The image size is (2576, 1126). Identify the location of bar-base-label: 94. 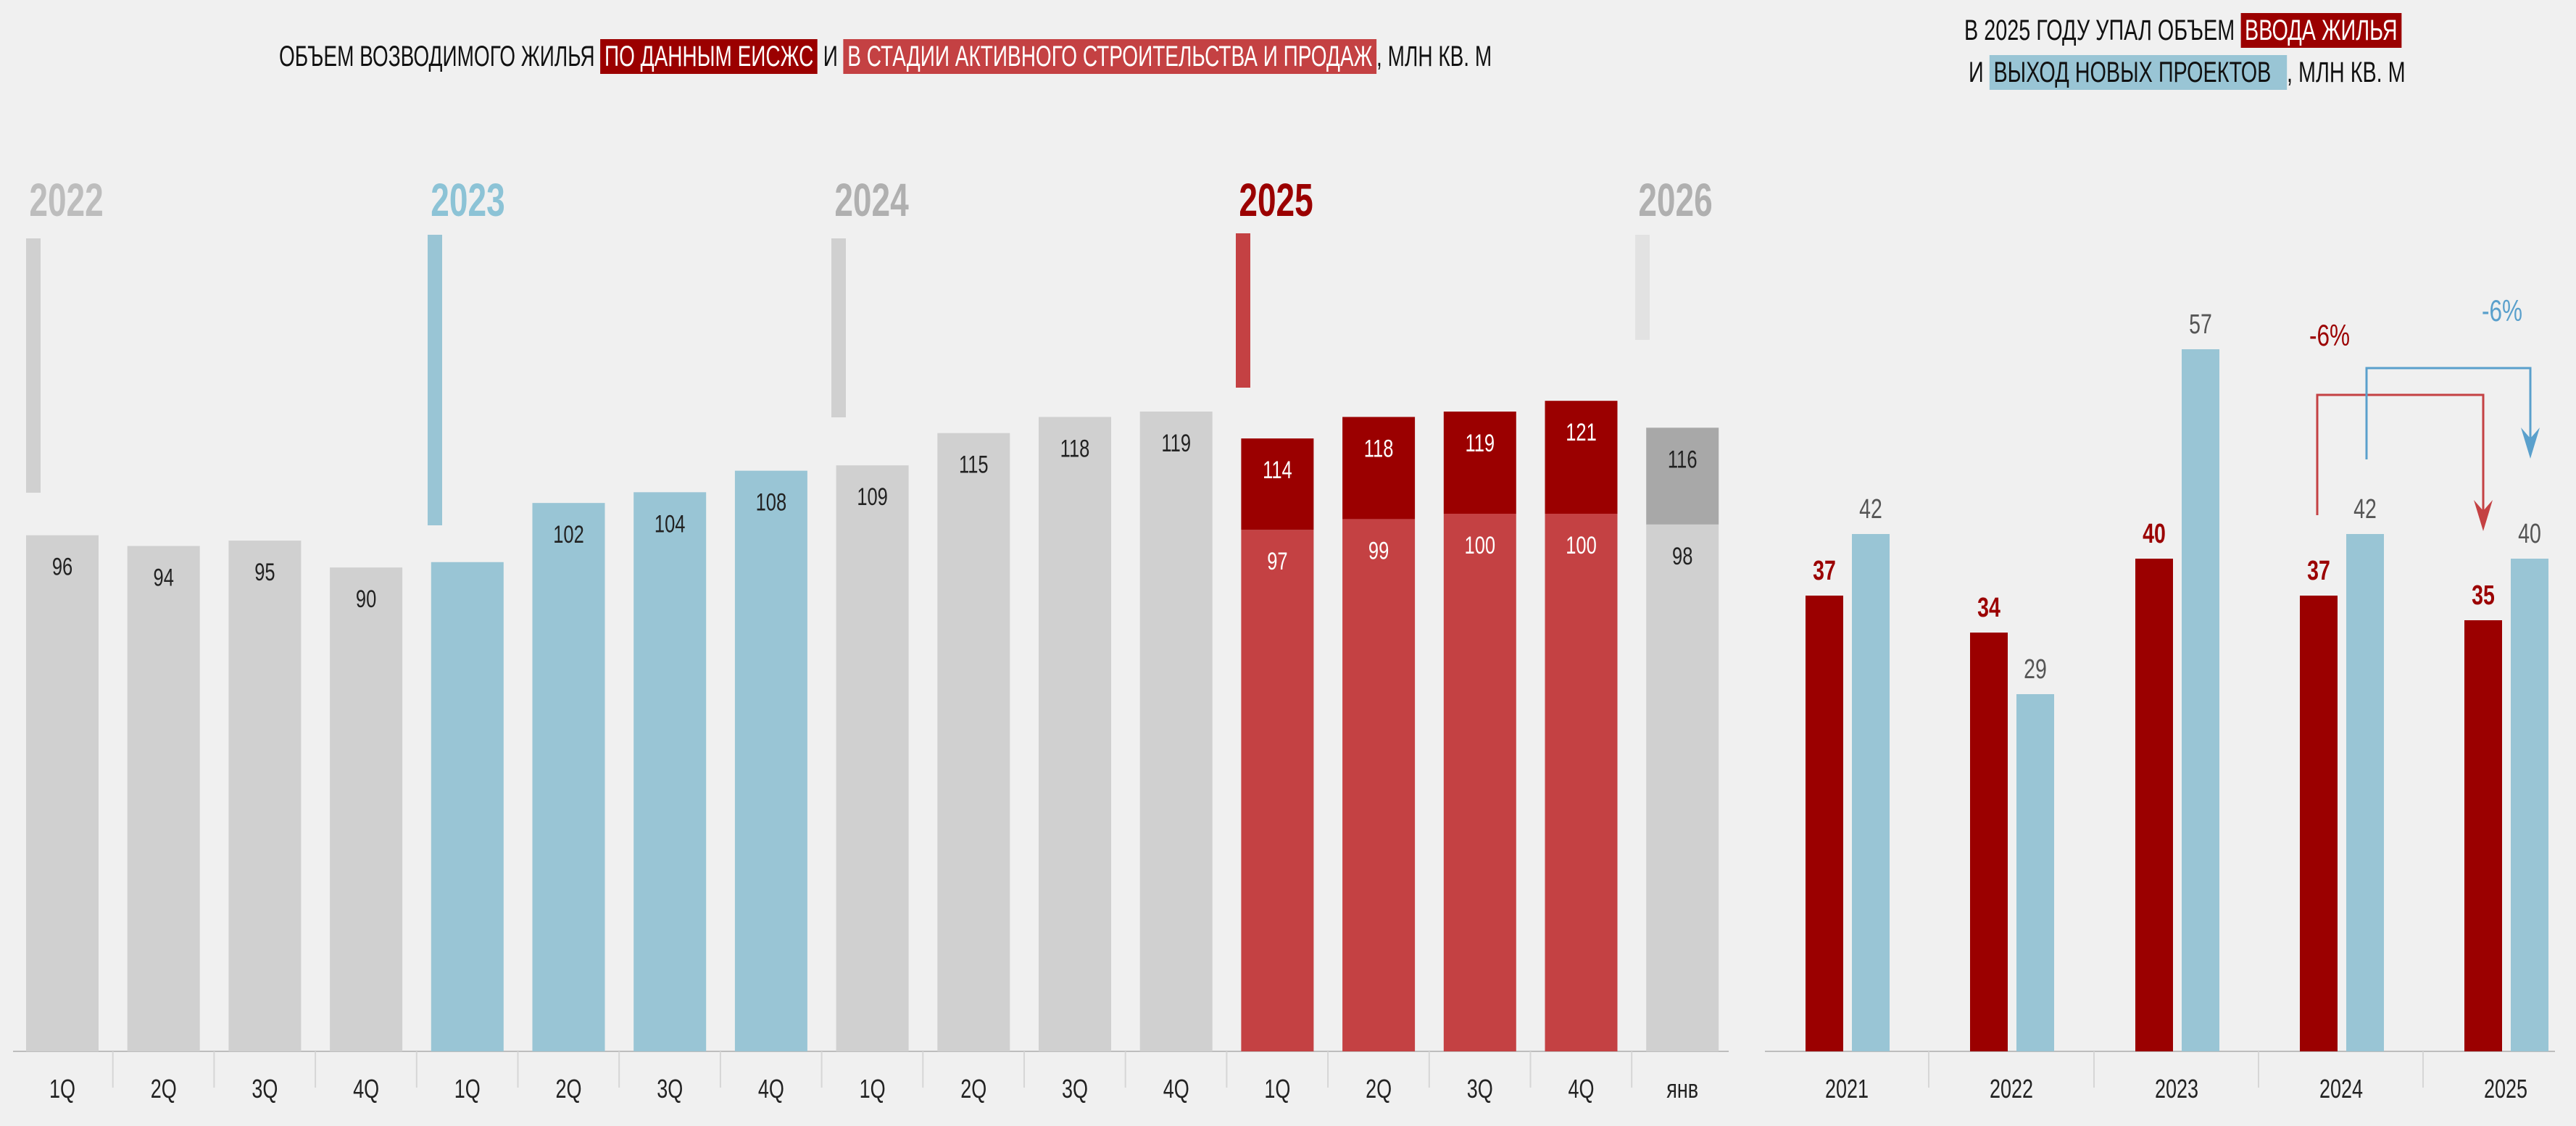
(164, 577).